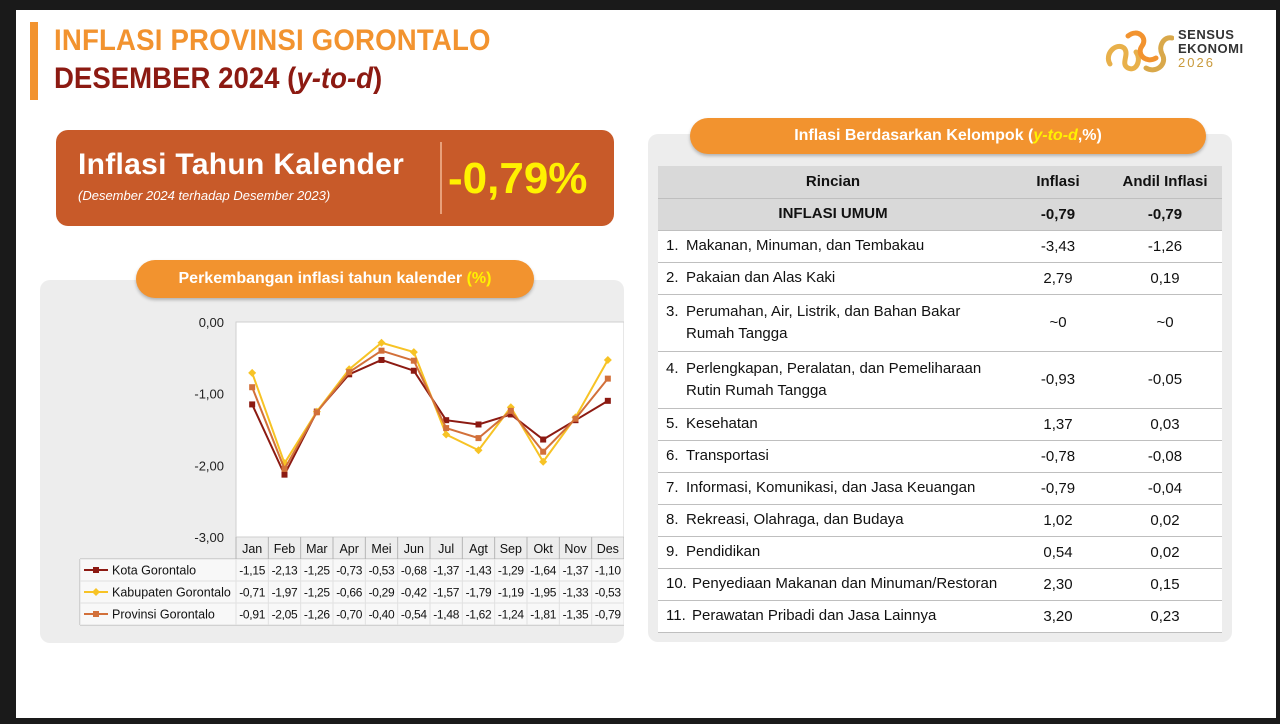  I want to click on x-tick-label: Feb, so click(285, 549).